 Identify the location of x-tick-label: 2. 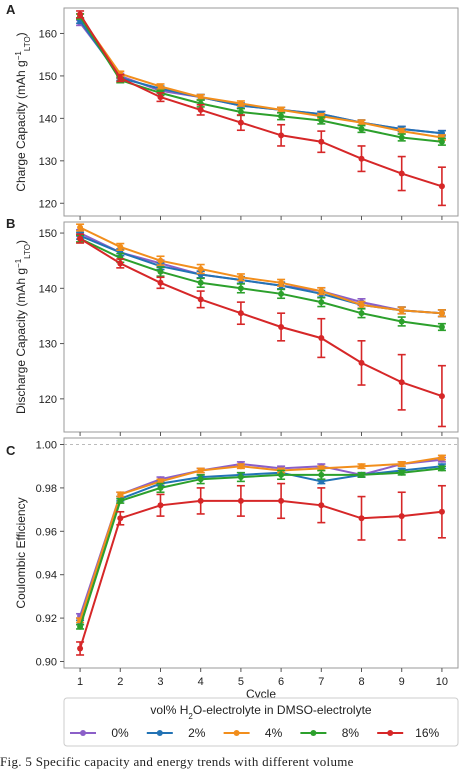
(120, 682).